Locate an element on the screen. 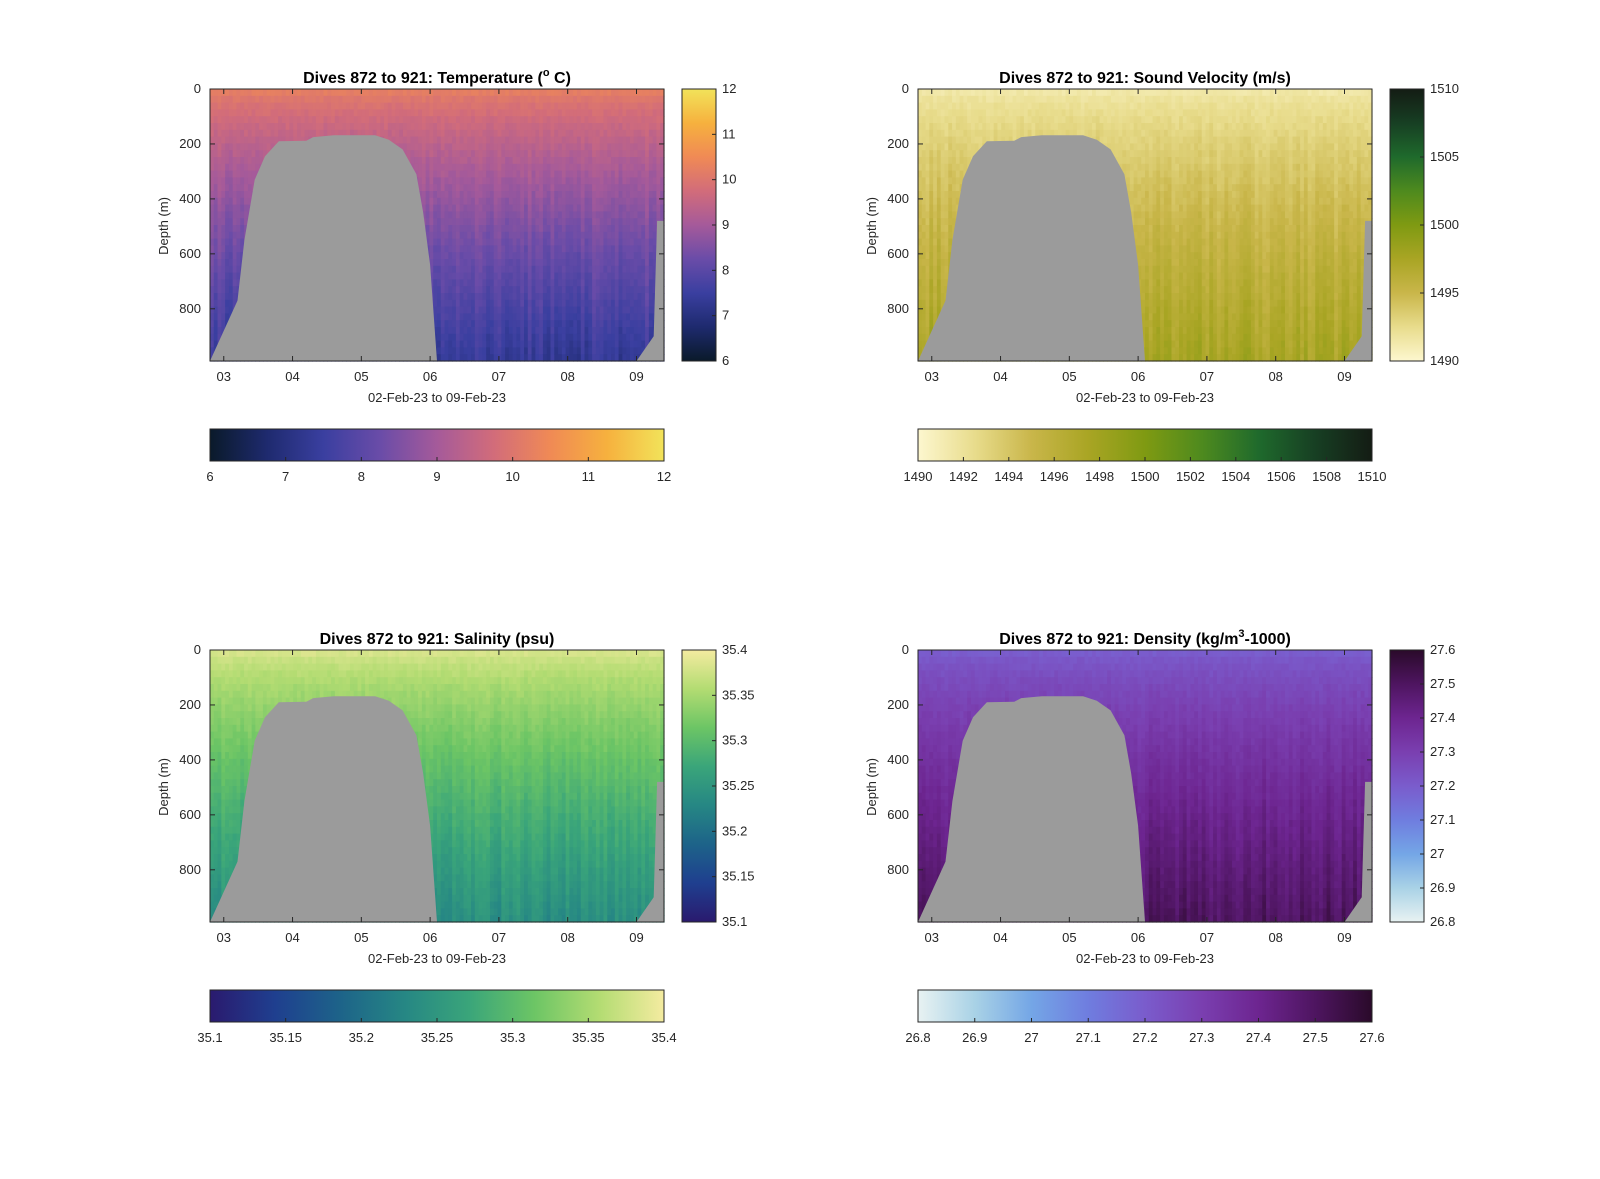  x-tick-label: 09 is located at coordinates (636, 376).